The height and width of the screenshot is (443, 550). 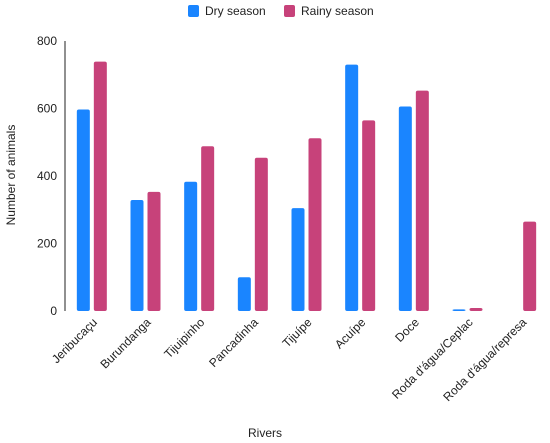 I want to click on y-axis-title: Number of animals, so click(x=11, y=175).